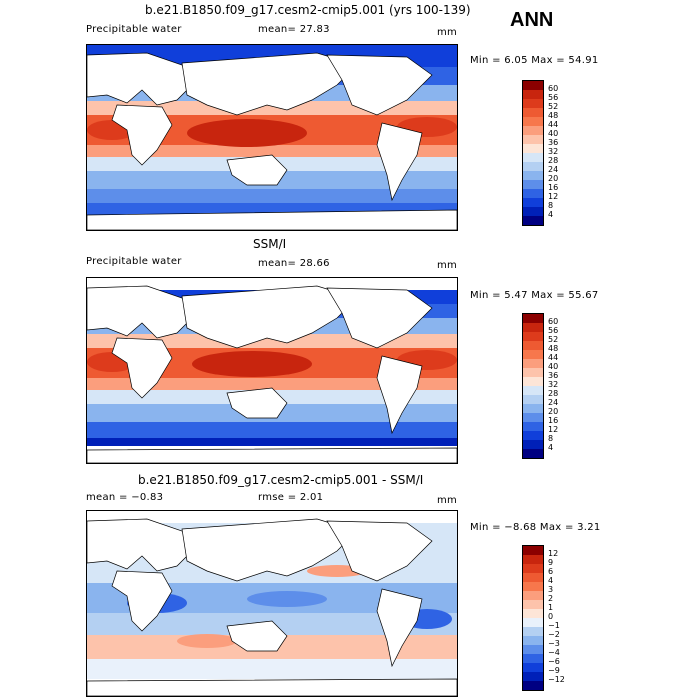 This screenshot has width=700, height=700. Describe the element at coordinates (125, 497) in the screenshot. I see `panel-3-mean-label: mean = −0.83` at that location.